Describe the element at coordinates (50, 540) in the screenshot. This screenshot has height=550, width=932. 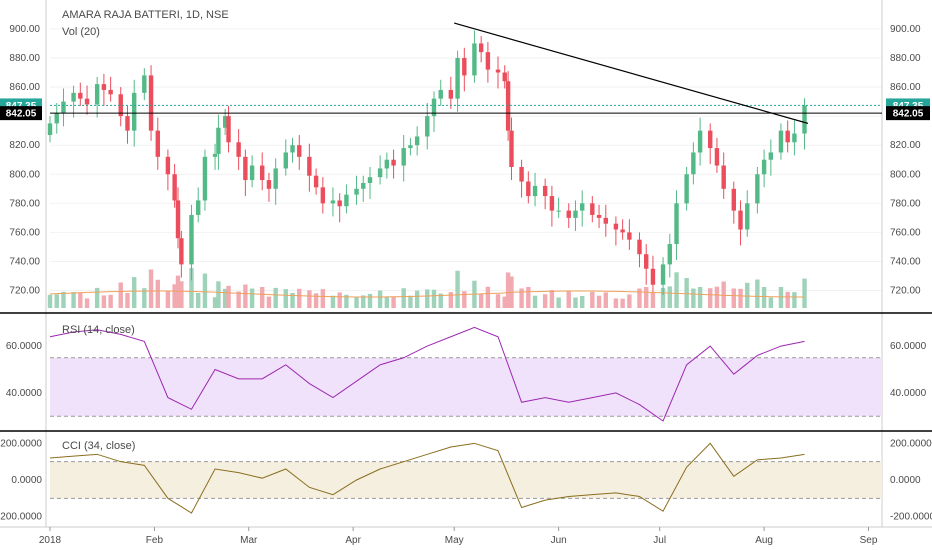
I see `time-label: 2018` at that location.